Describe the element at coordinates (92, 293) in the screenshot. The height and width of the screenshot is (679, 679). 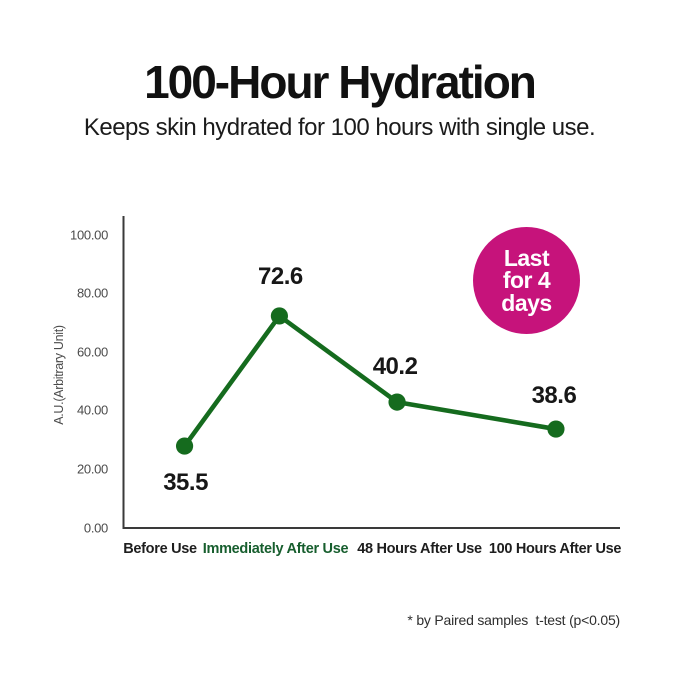
I see `y-tick-label: 80.00` at that location.